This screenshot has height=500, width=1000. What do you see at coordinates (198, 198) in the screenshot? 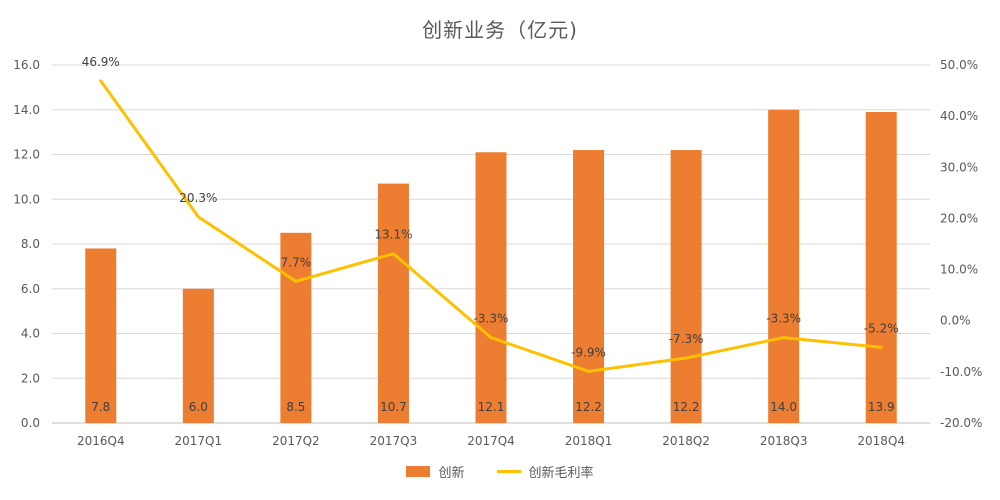
I see `line-data-label: 20.3%` at bounding box center [198, 198].